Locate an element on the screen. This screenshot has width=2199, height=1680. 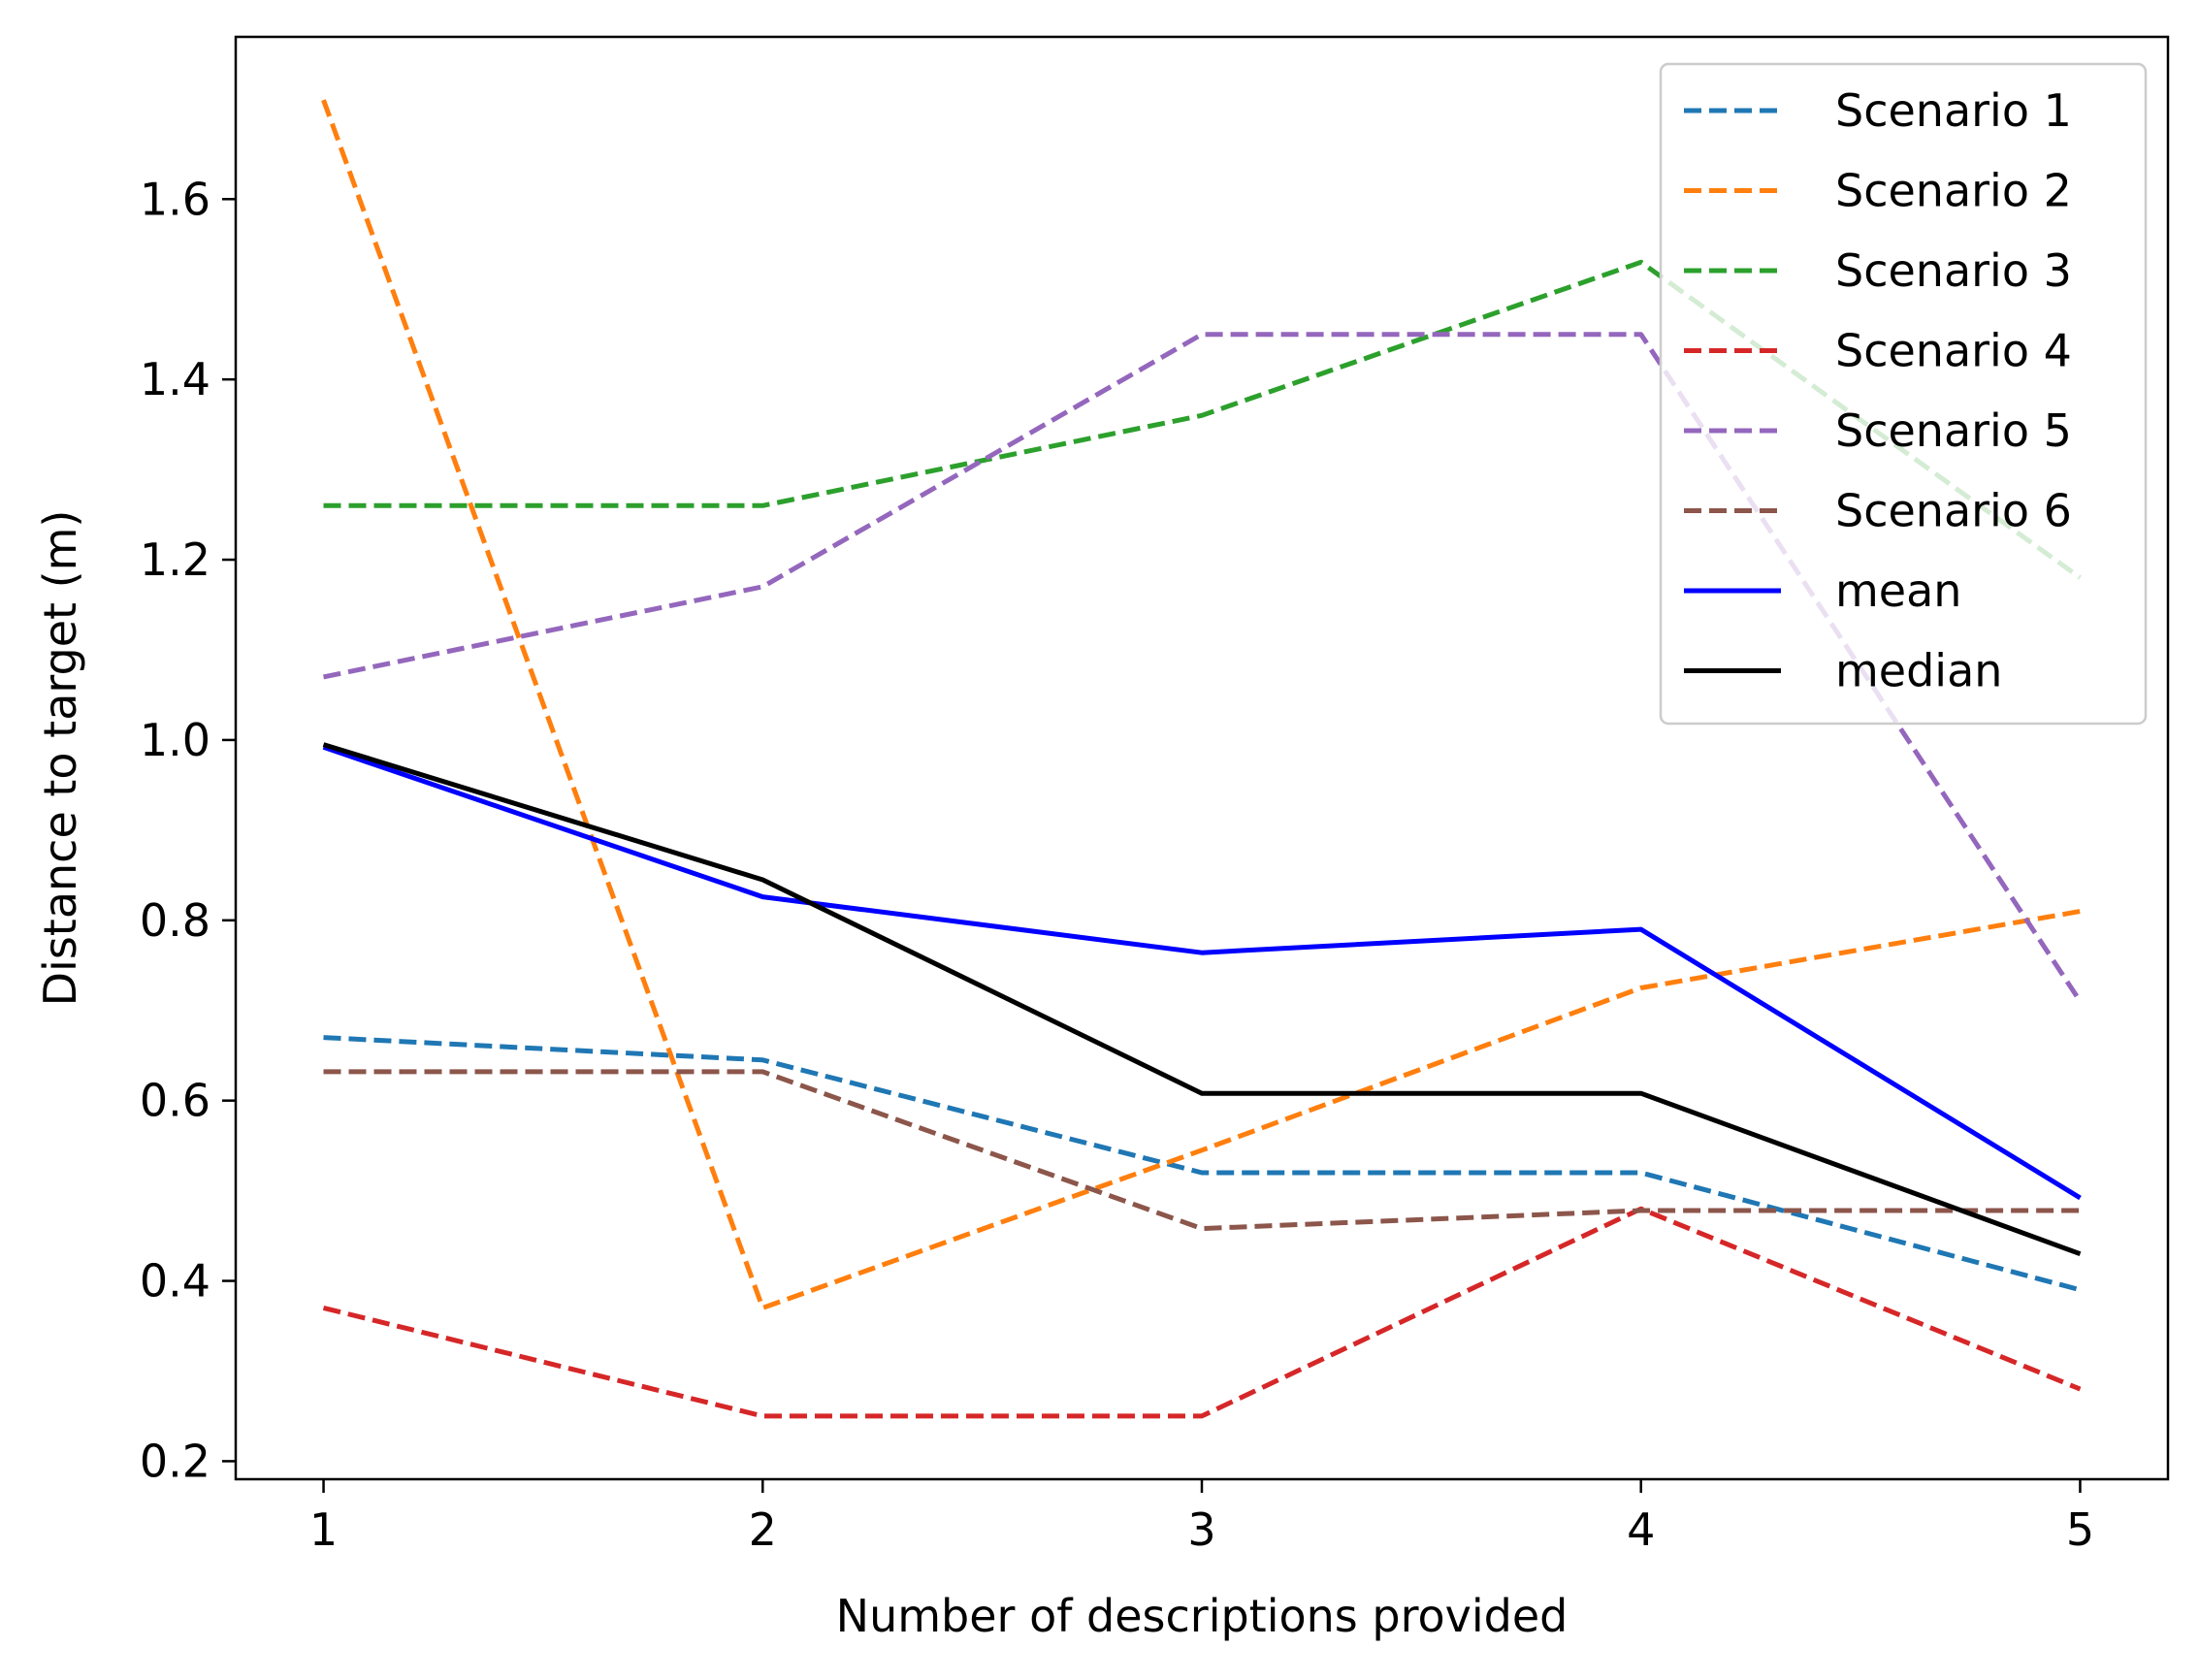
y-tick-label: 1.6 is located at coordinates (175, 199).